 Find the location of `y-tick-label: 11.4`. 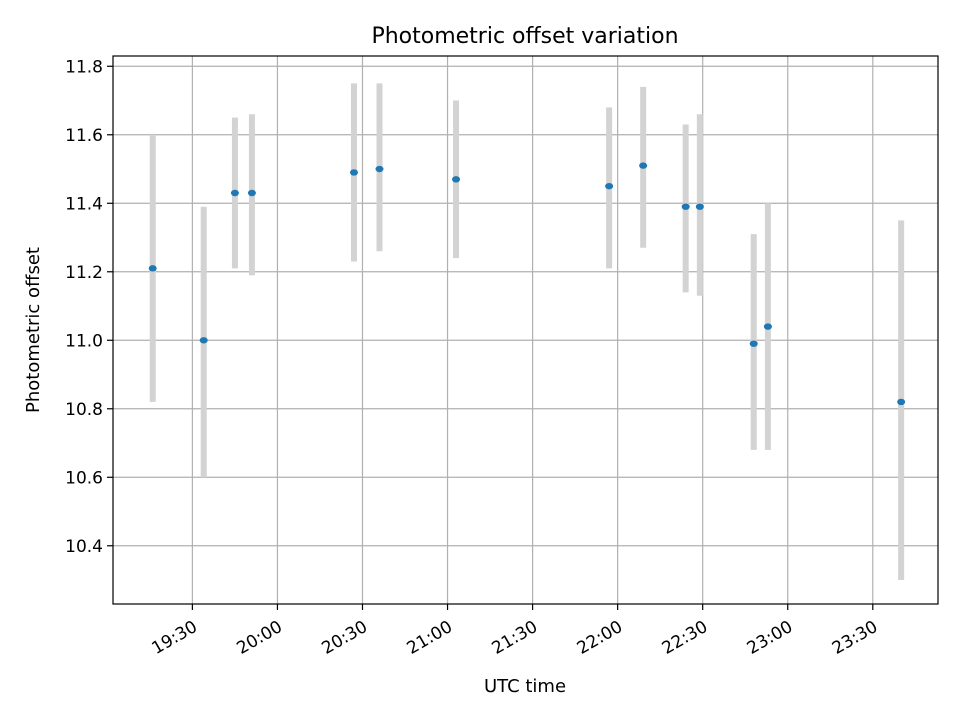

y-tick-label: 11.4 is located at coordinates (84, 204).